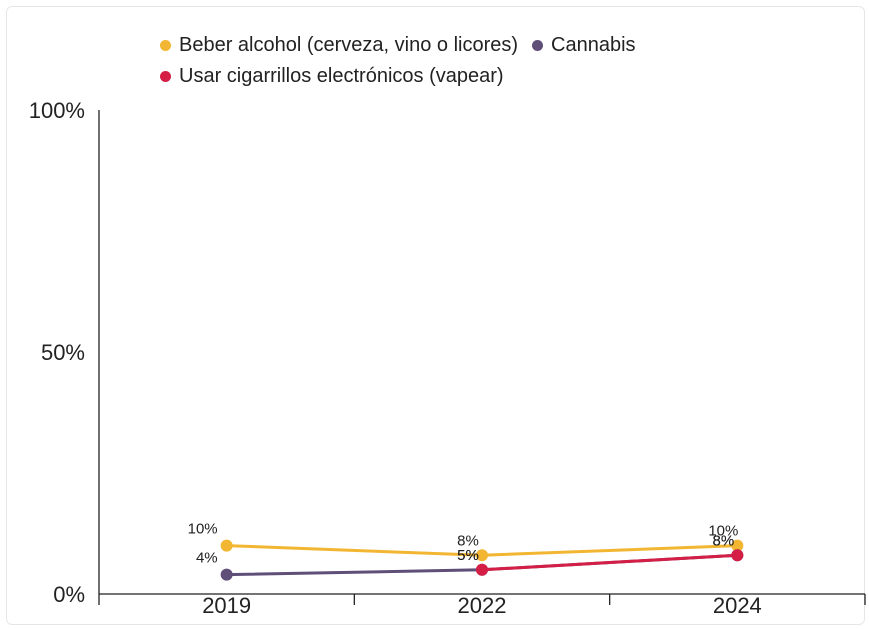 This screenshot has width=869, height=629. Describe the element at coordinates (69, 594) in the screenshot. I see `y-tick-label: 0%` at that location.